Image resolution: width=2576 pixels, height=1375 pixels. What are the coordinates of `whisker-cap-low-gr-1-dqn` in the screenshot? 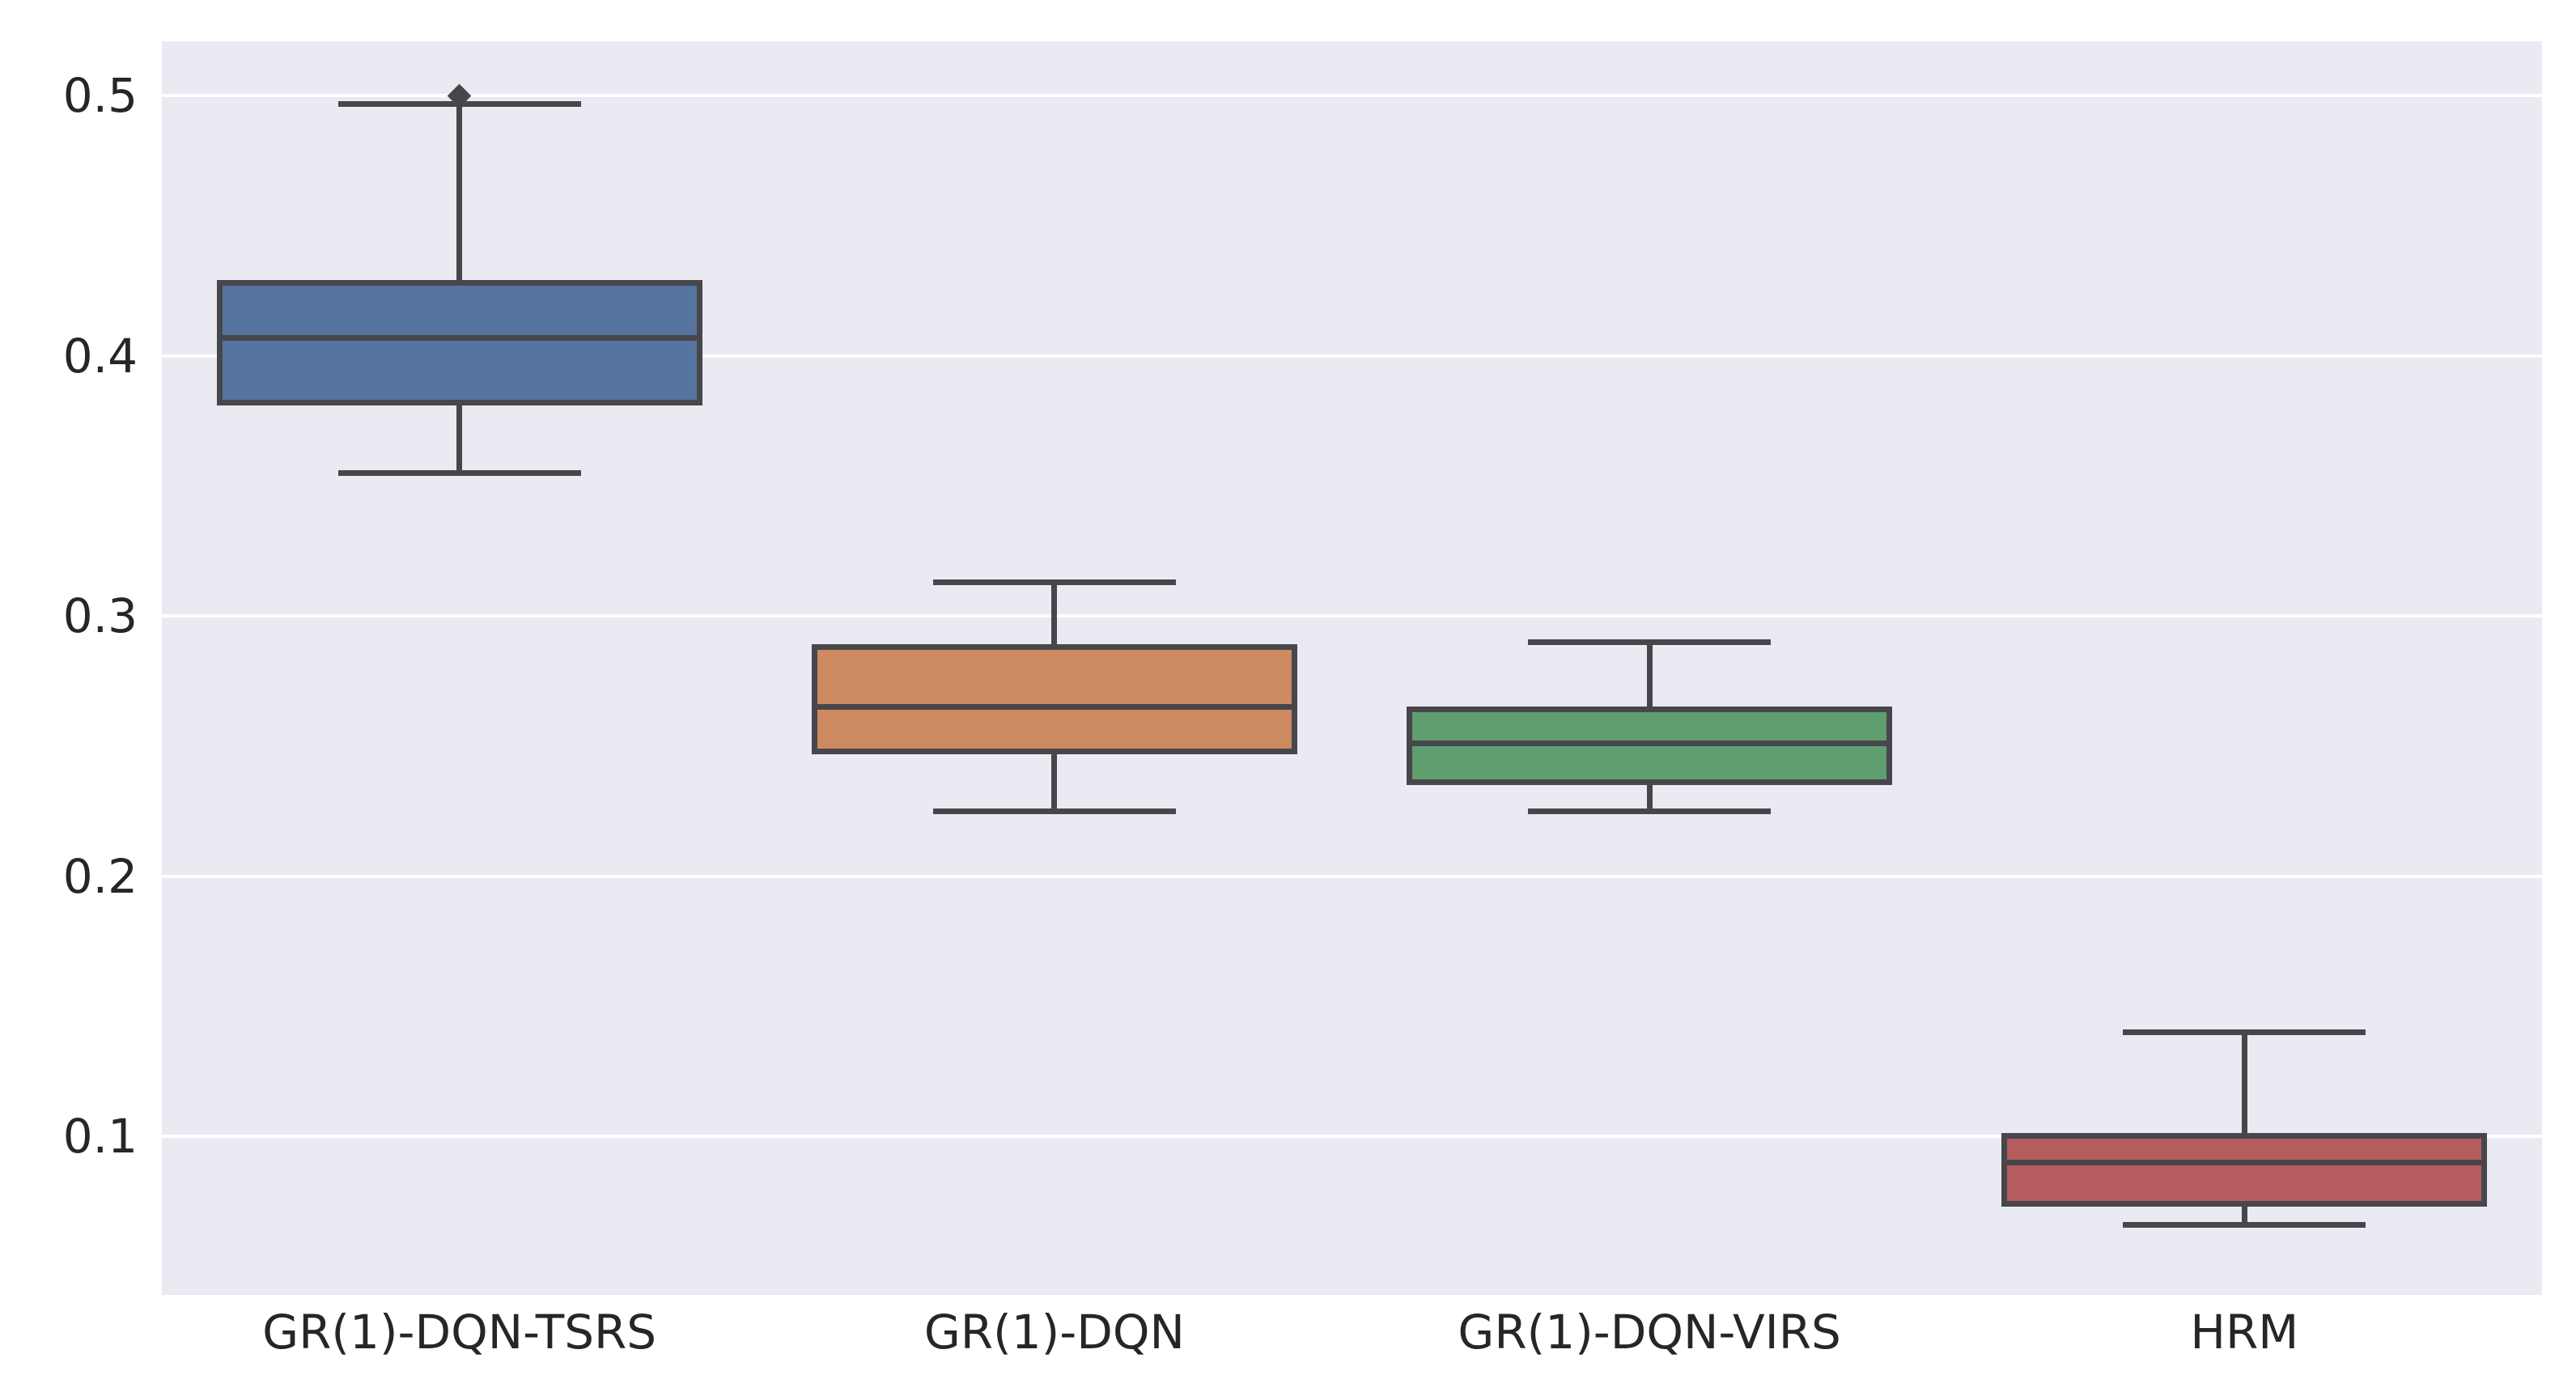 It's located at (1054, 811).